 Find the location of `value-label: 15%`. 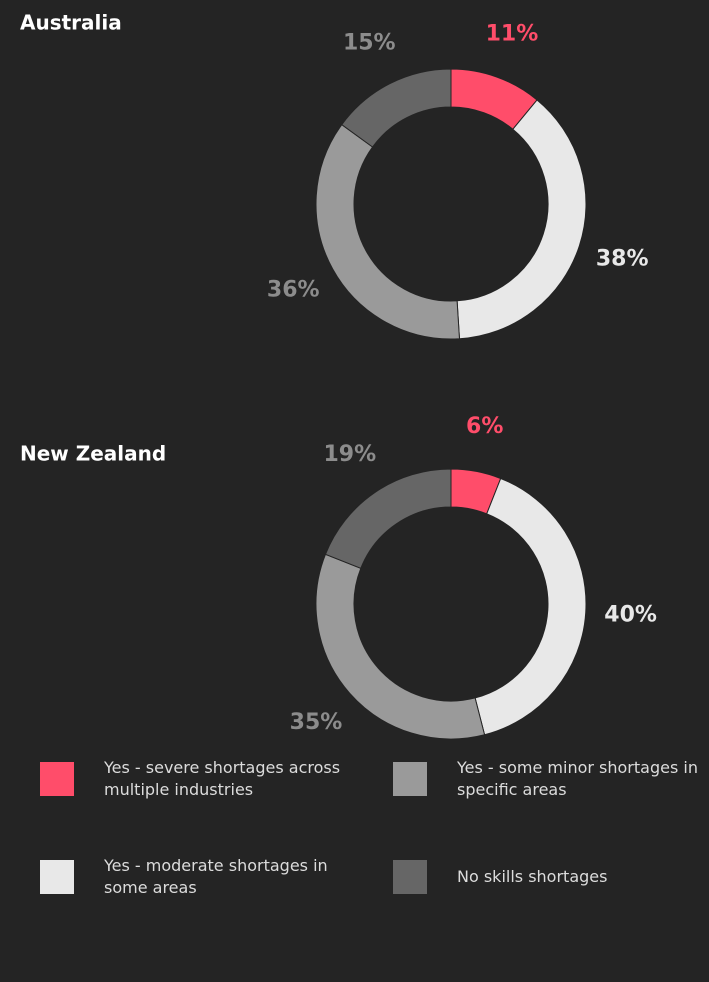

value-label: 15% is located at coordinates (369, 43).